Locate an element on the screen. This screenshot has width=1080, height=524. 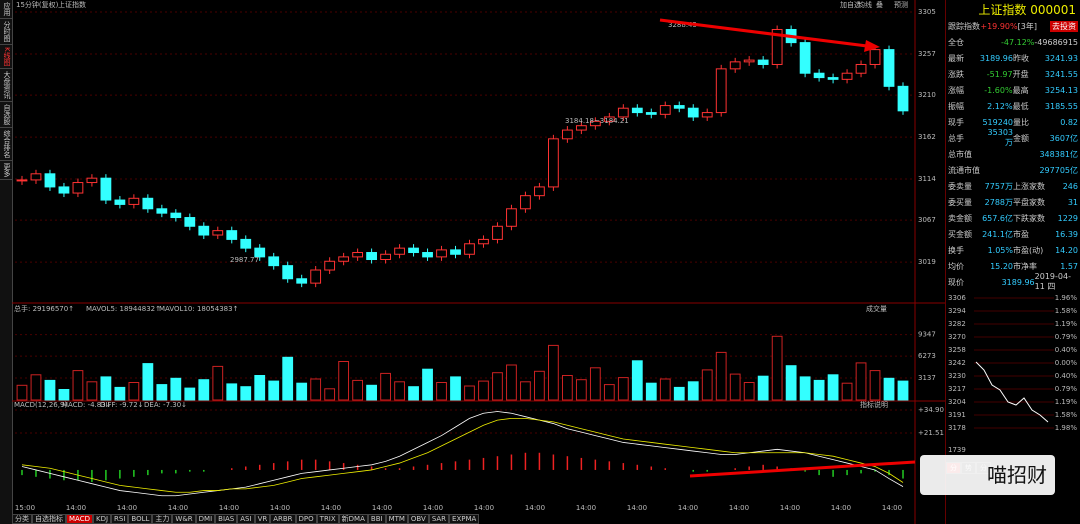
indicator-tab: MTM is located at coordinates (396, 519).